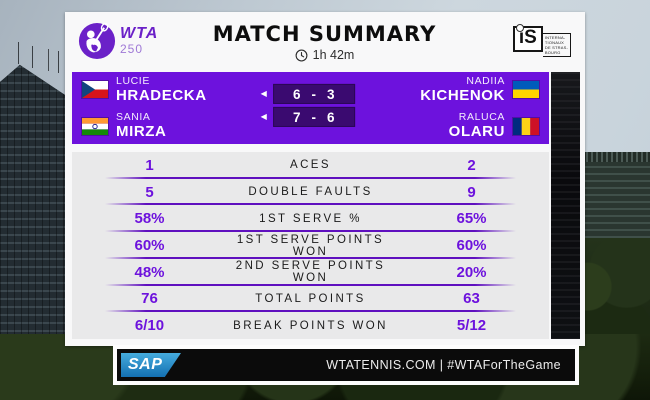  Describe the element at coordinates (459, 107) in the screenshot. I see `team-right: NADIIA KICHENOK RALUCA OLARU` at that location.